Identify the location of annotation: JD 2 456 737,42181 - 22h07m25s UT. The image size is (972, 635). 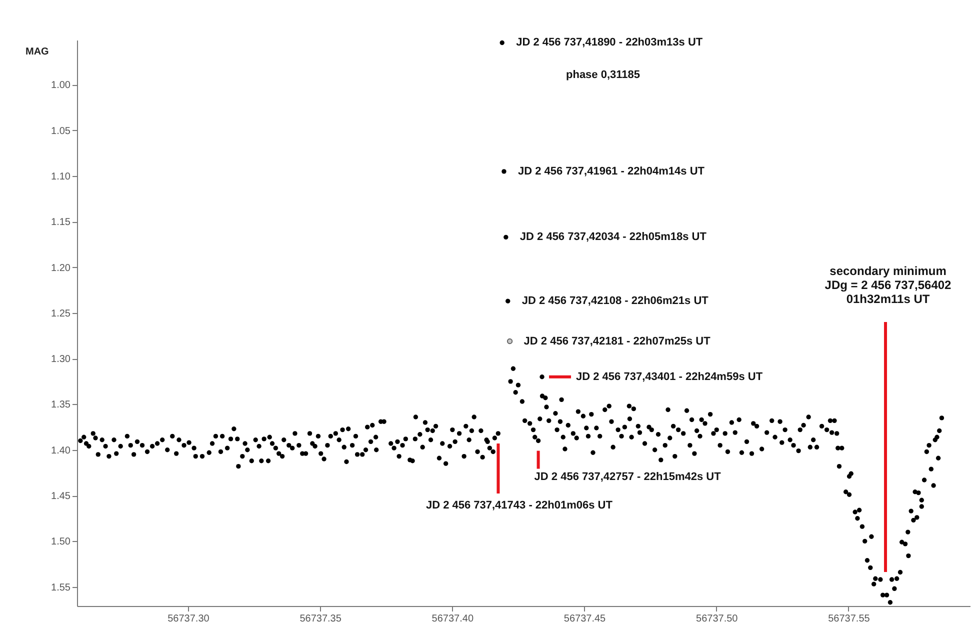
(617, 341).